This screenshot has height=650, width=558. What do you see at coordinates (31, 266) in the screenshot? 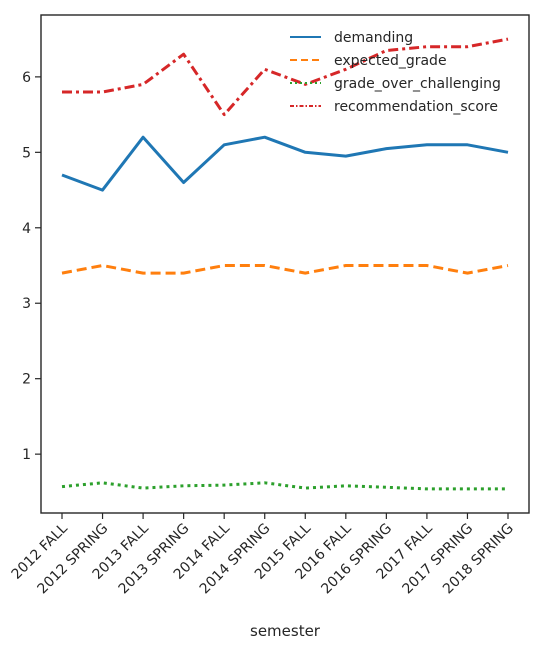
I see `y-axis: 1 2 3 4 5 6` at bounding box center [31, 266].